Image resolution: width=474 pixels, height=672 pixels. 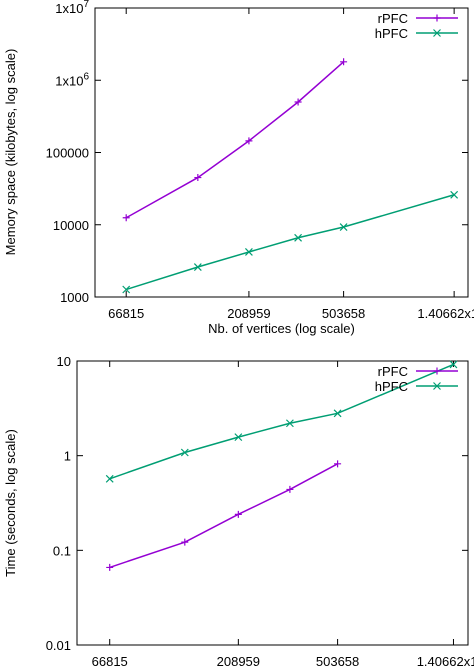 I want to click on time-y-axis-label: Time (seconds, log scale), so click(x=10, y=503).